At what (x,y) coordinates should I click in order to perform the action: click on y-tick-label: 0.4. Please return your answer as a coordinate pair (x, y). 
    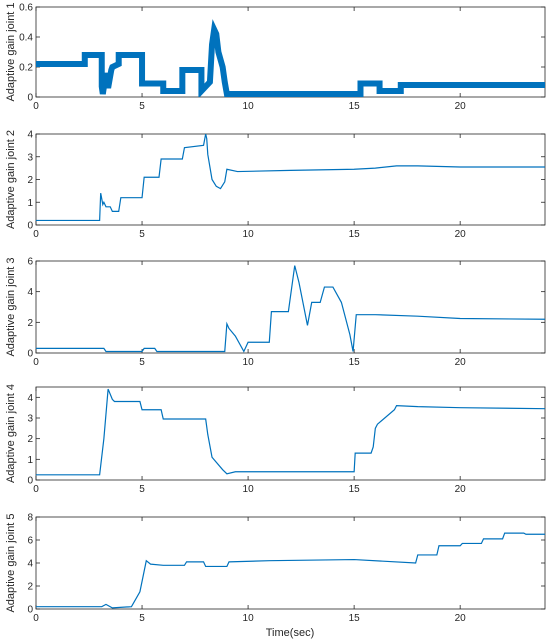
    Looking at the image, I should click on (26, 38).